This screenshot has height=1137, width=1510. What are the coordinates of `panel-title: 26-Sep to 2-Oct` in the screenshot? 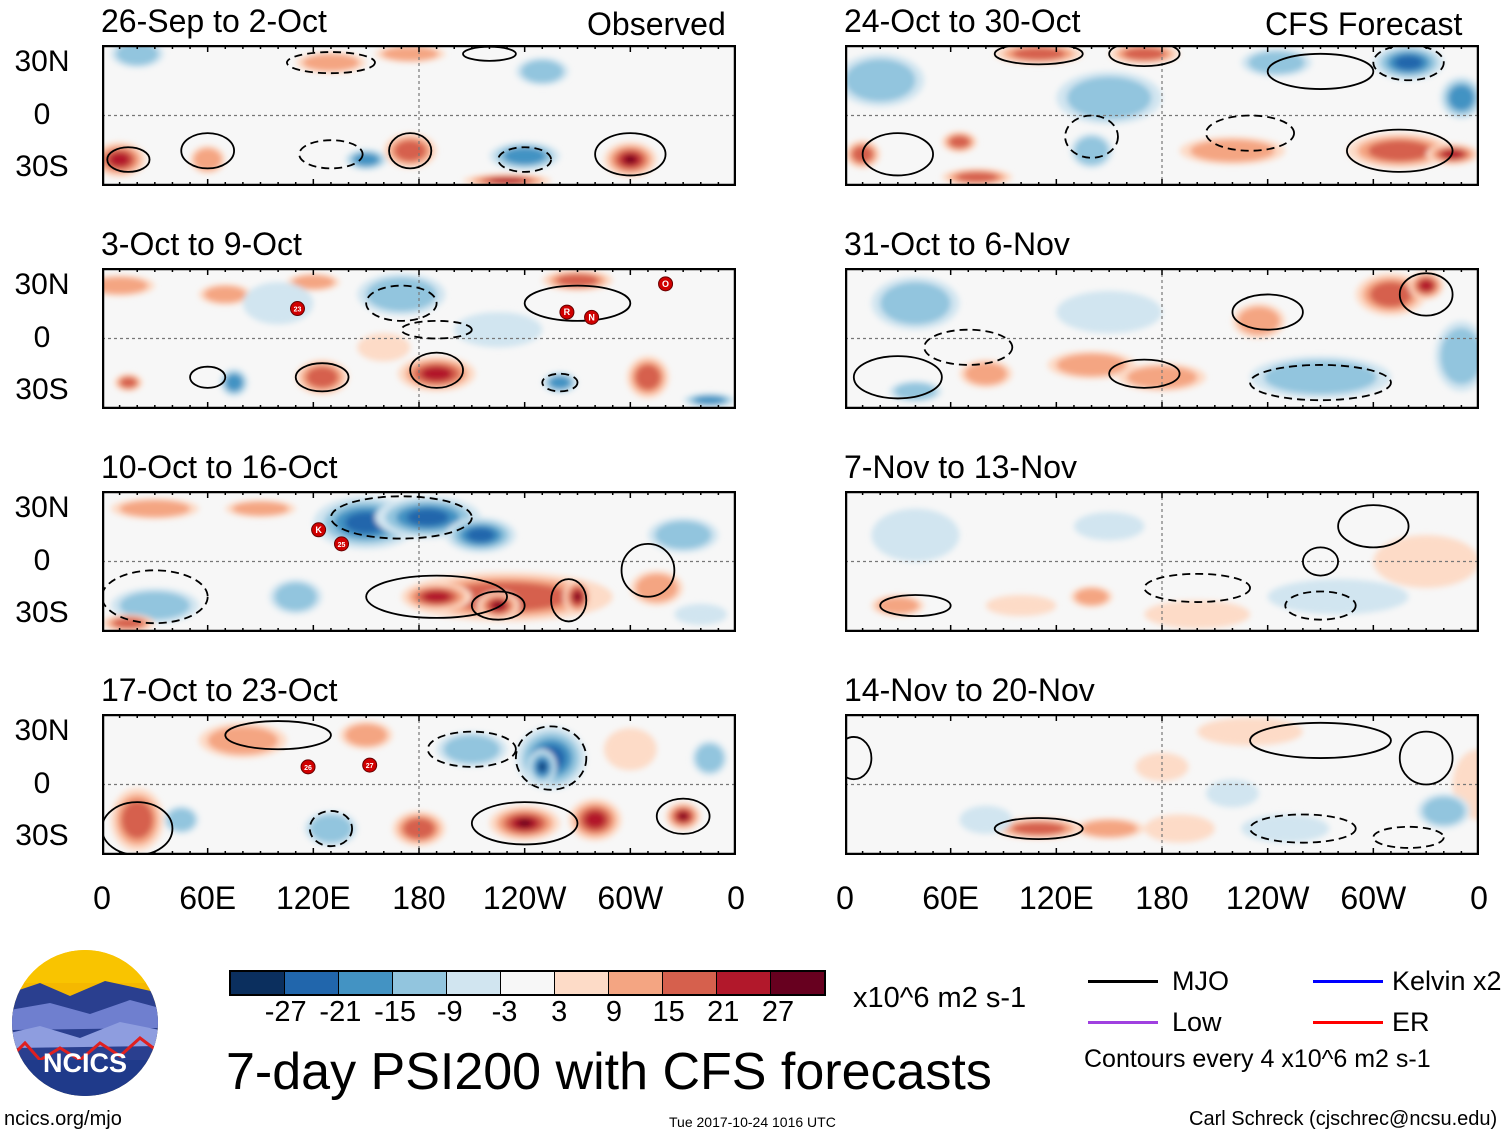 It's located at (214, 21).